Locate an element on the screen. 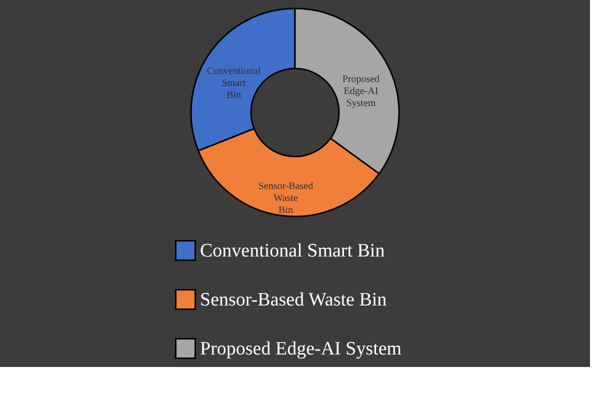 The image size is (604, 401). slice-label: Proposed Edge-AI System is located at coordinates (361, 91).